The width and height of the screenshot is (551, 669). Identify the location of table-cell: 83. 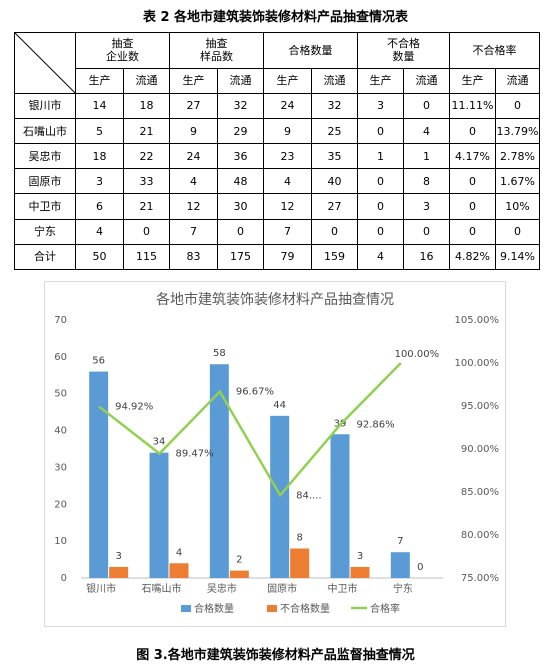
(193, 257).